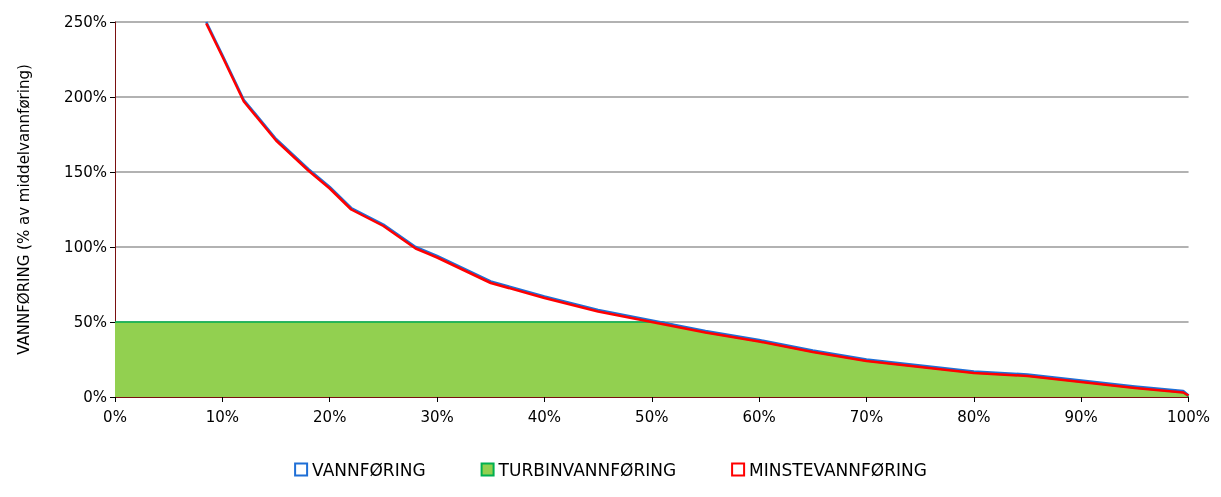 Image resolution: width=1221 pixels, height=497 pixels. I want to click on y-axis-title: VANNFØRING (% av middelvannføring), so click(23, 209).